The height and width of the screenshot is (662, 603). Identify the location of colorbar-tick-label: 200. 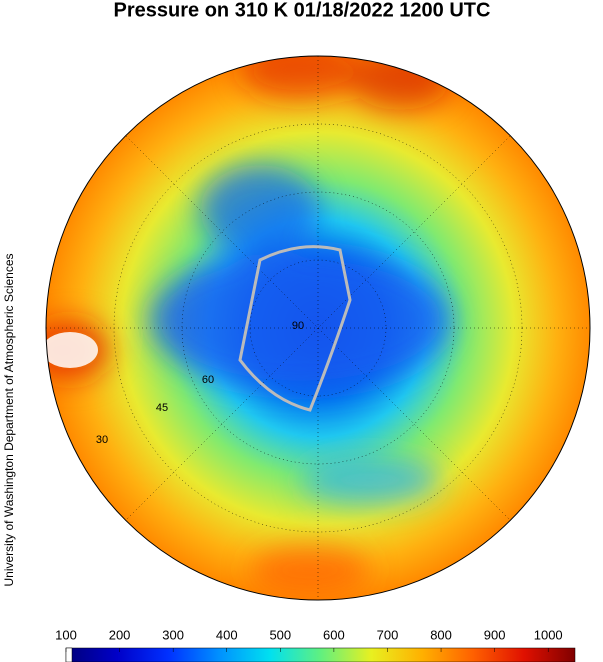
(120, 634).